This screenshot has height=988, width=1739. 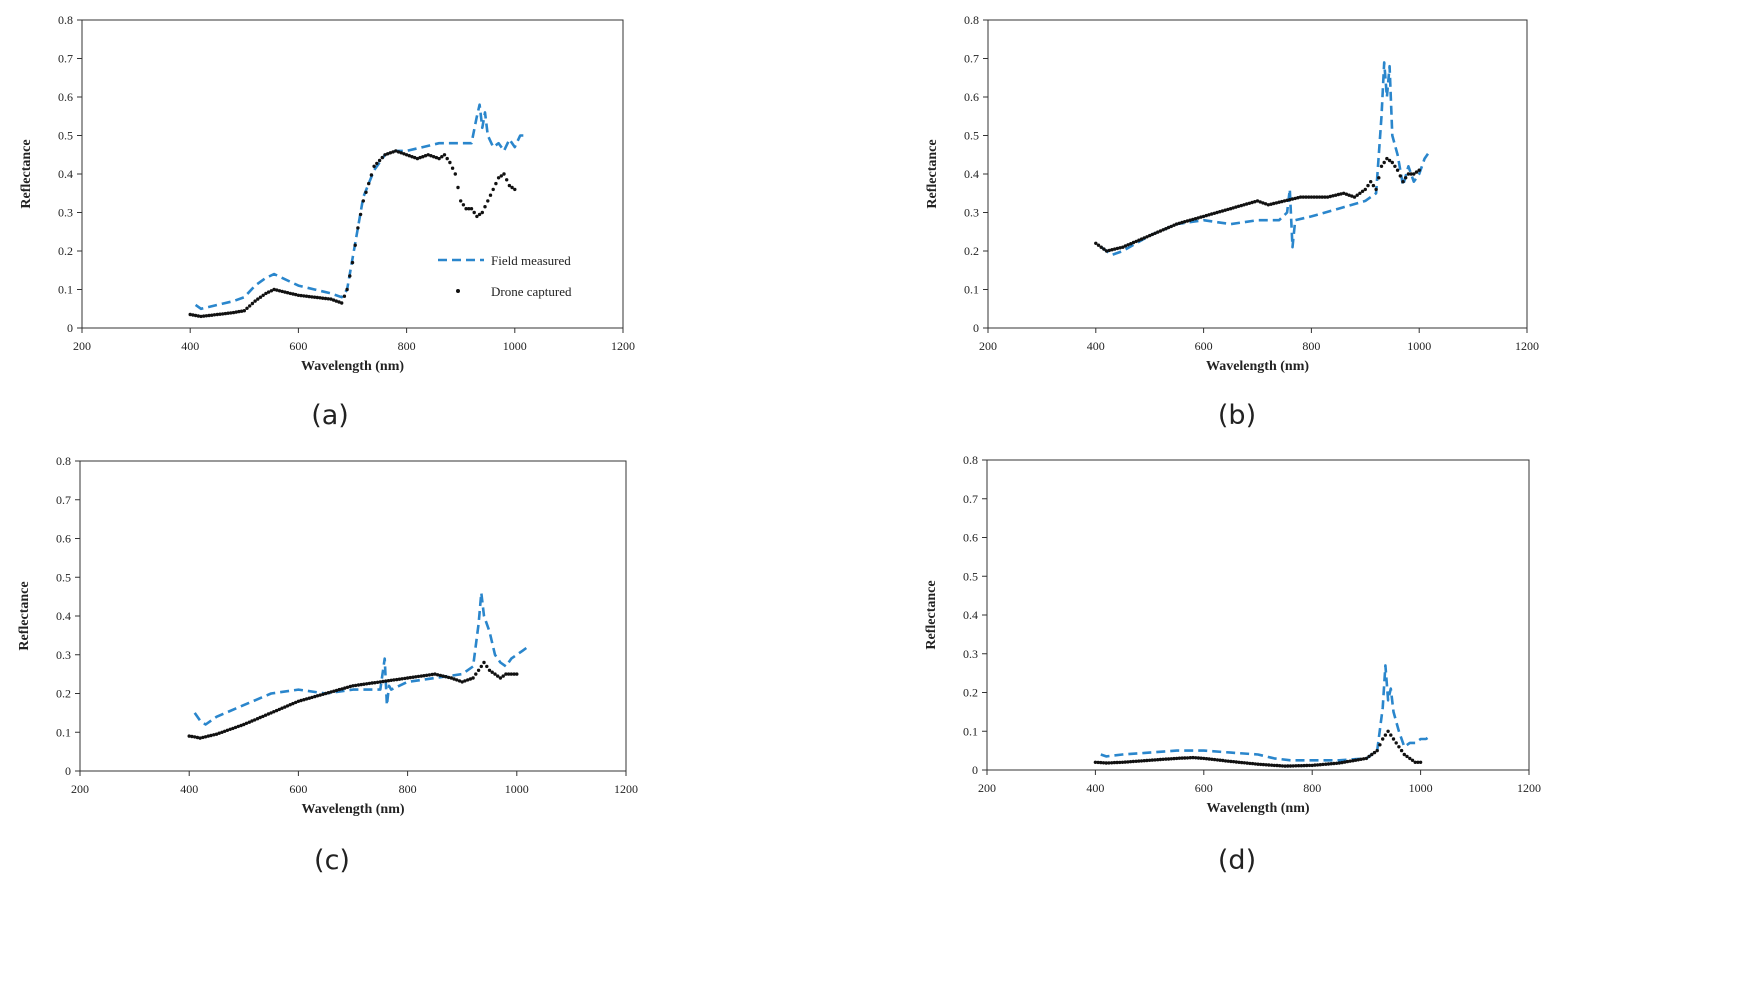 I want to click on x-tick-label: 600, so click(x=298, y=346).